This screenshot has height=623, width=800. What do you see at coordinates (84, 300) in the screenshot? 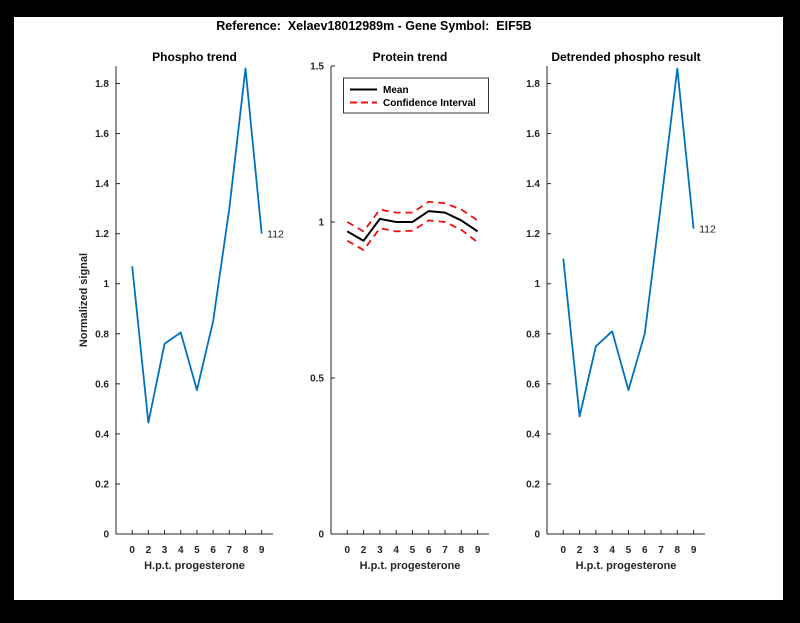
I see `y-axis-title: Normalized signal` at bounding box center [84, 300].